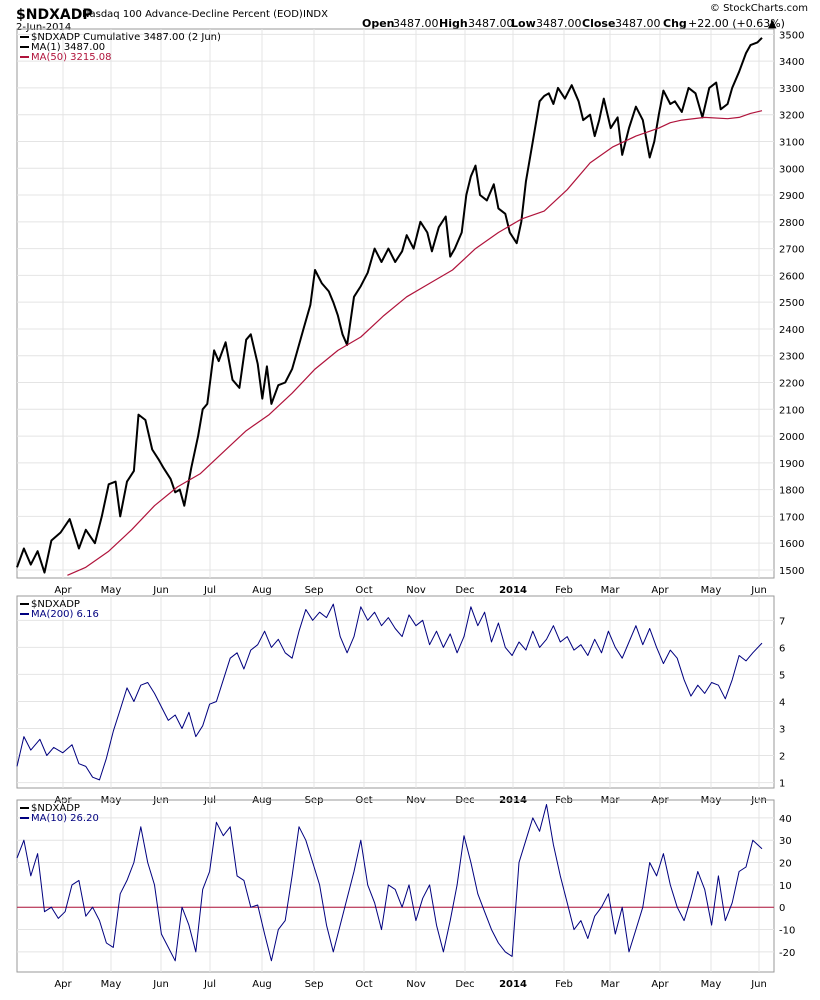 The width and height of the screenshot is (820, 1000). Describe the element at coordinates (736, 23) in the screenshot. I see `chg-value: +22.00 (+0.63%)` at that location.